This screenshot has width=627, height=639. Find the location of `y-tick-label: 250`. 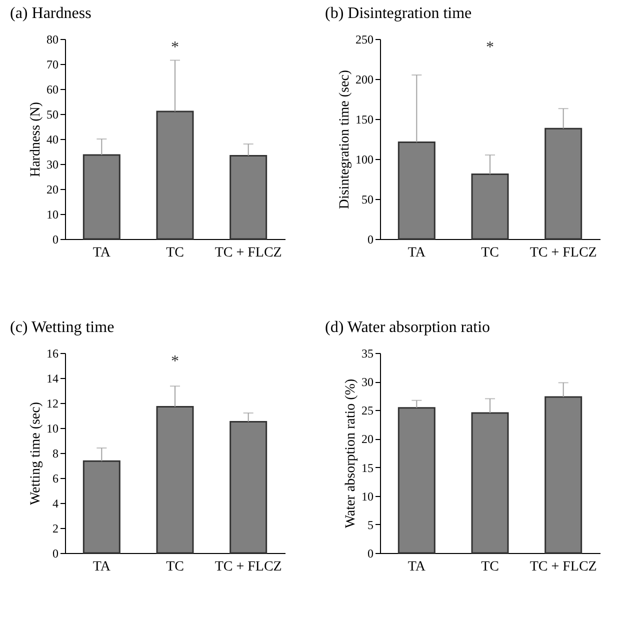

y-tick-label: 250 is located at coordinates (365, 39).